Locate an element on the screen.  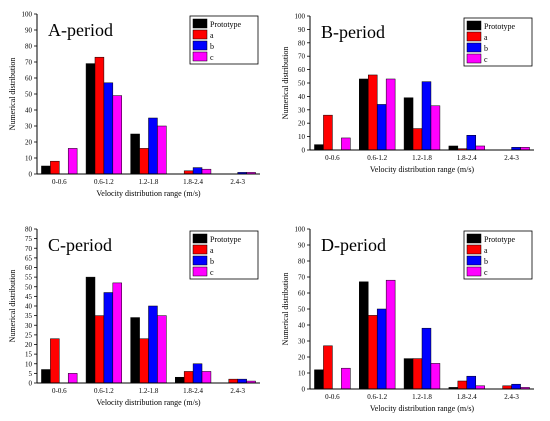
y-tick-label: 75 is located at coordinates (29, 239).